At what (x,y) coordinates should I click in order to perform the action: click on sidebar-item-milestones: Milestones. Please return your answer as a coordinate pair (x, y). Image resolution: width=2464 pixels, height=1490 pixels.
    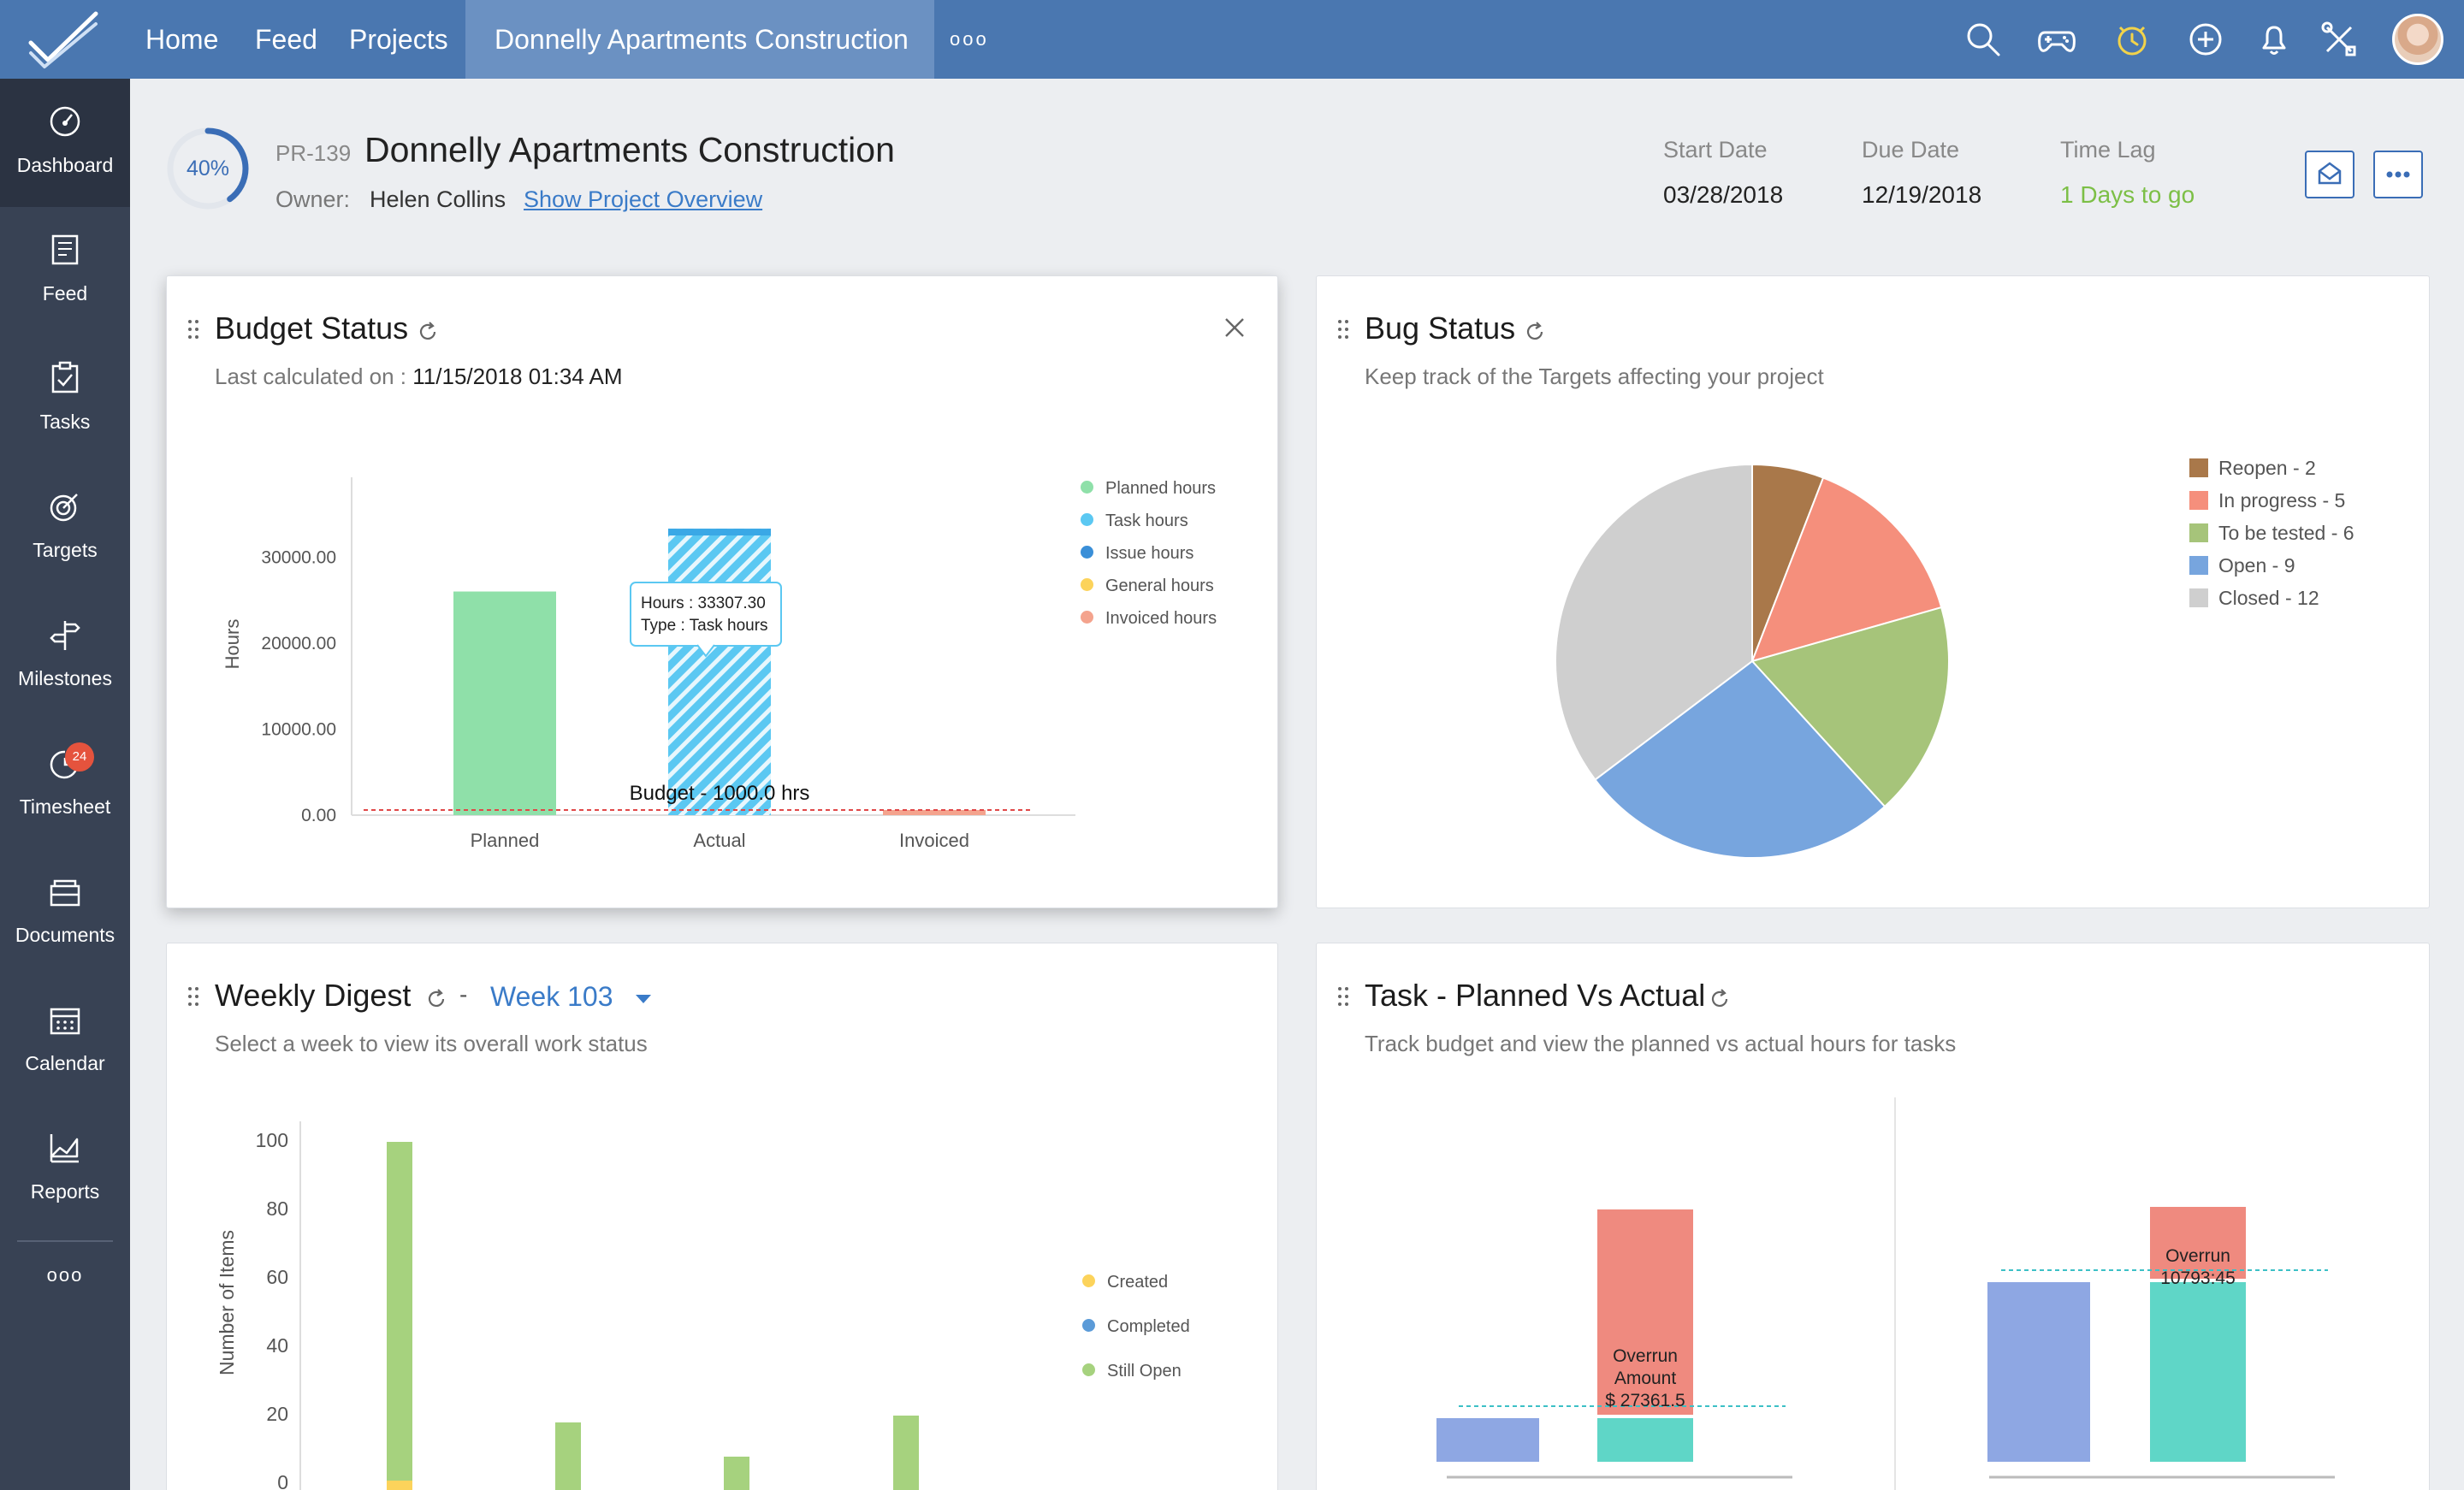
    Looking at the image, I should click on (65, 656).